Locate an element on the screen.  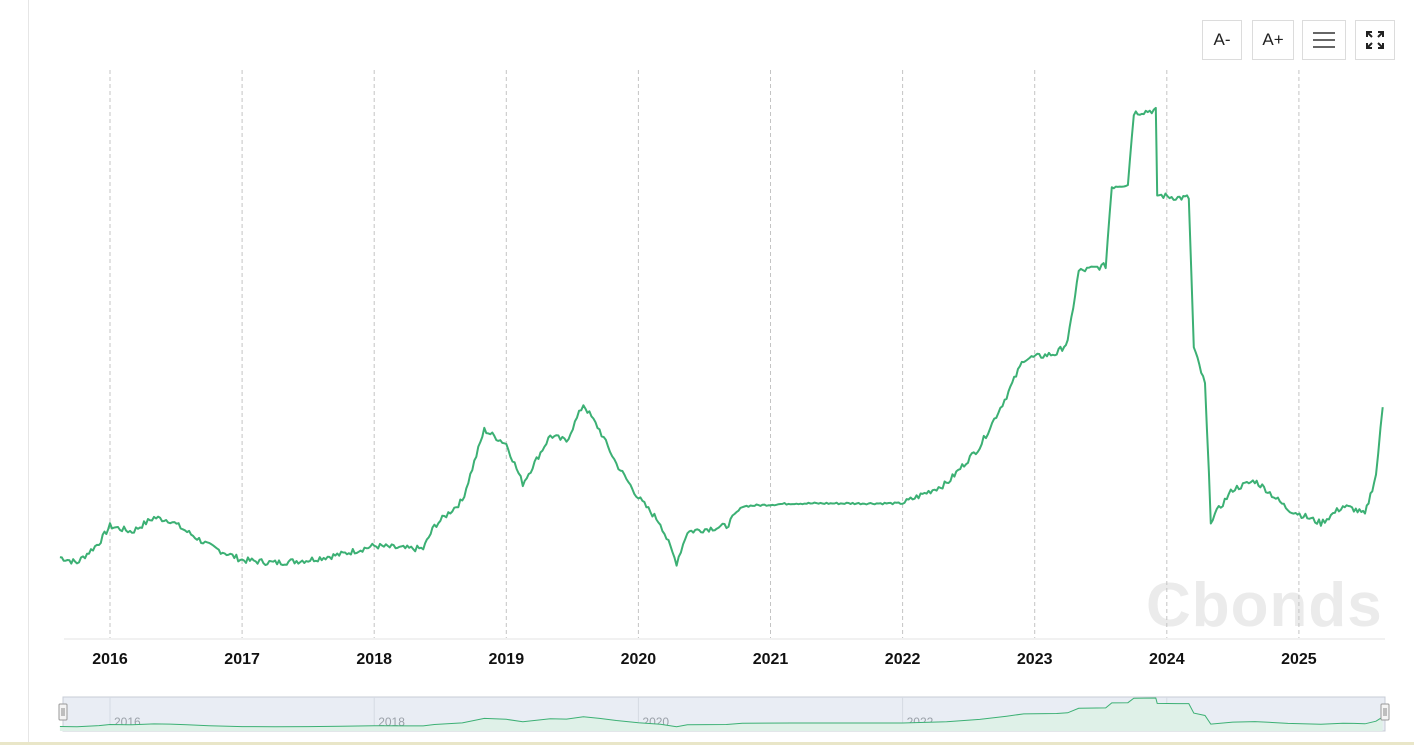
fullscreen-expand-icon is located at coordinates (1375, 40).